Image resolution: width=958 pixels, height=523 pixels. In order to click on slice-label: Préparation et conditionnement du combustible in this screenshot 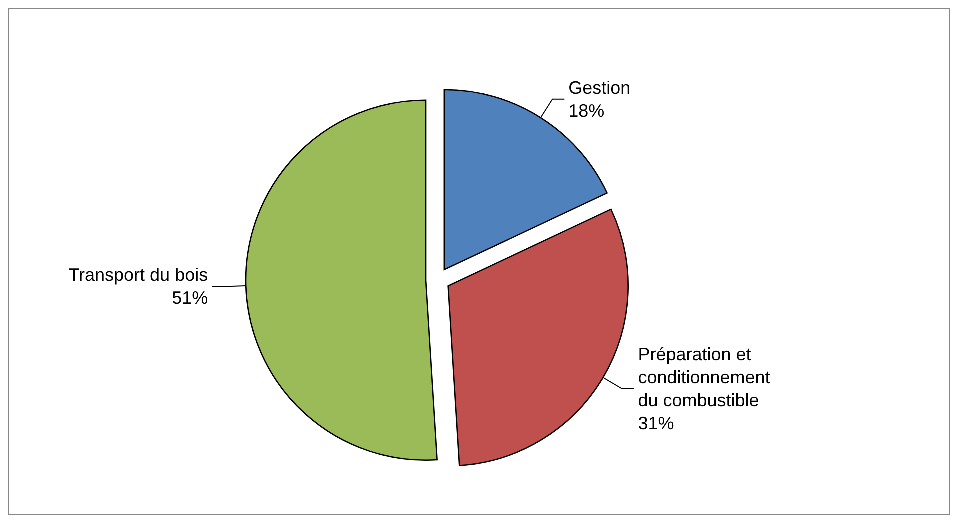, I will do `click(704, 377)`.